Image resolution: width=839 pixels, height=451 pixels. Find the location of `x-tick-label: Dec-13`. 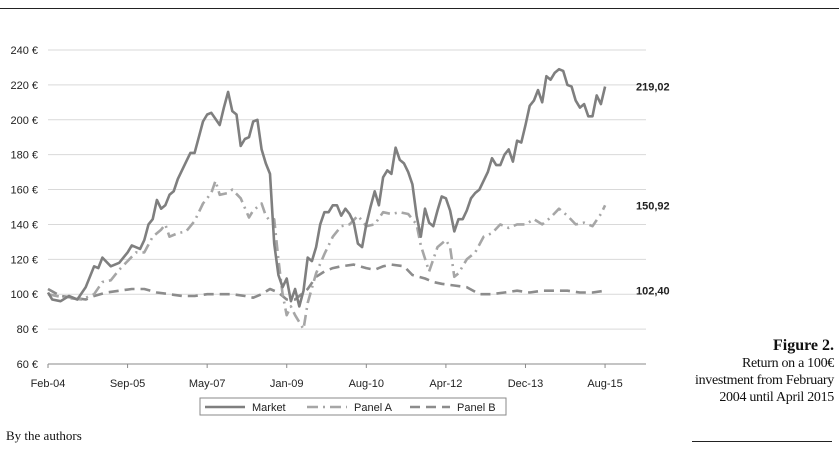

x-tick-label: Dec-13 is located at coordinates (525, 384).